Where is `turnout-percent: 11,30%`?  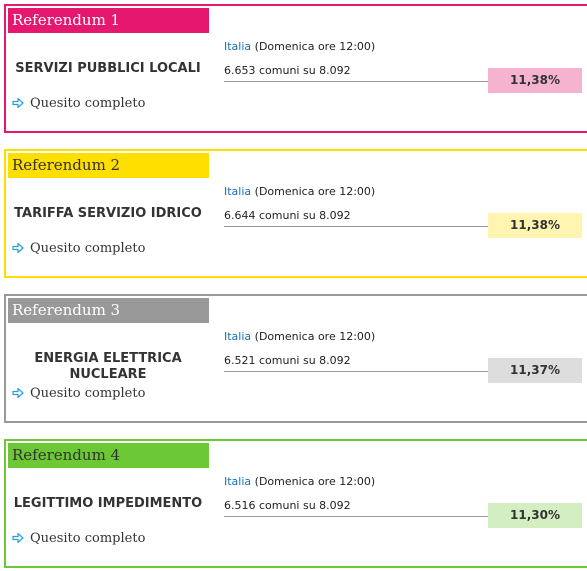
turnout-percent: 11,30% is located at coordinates (535, 515).